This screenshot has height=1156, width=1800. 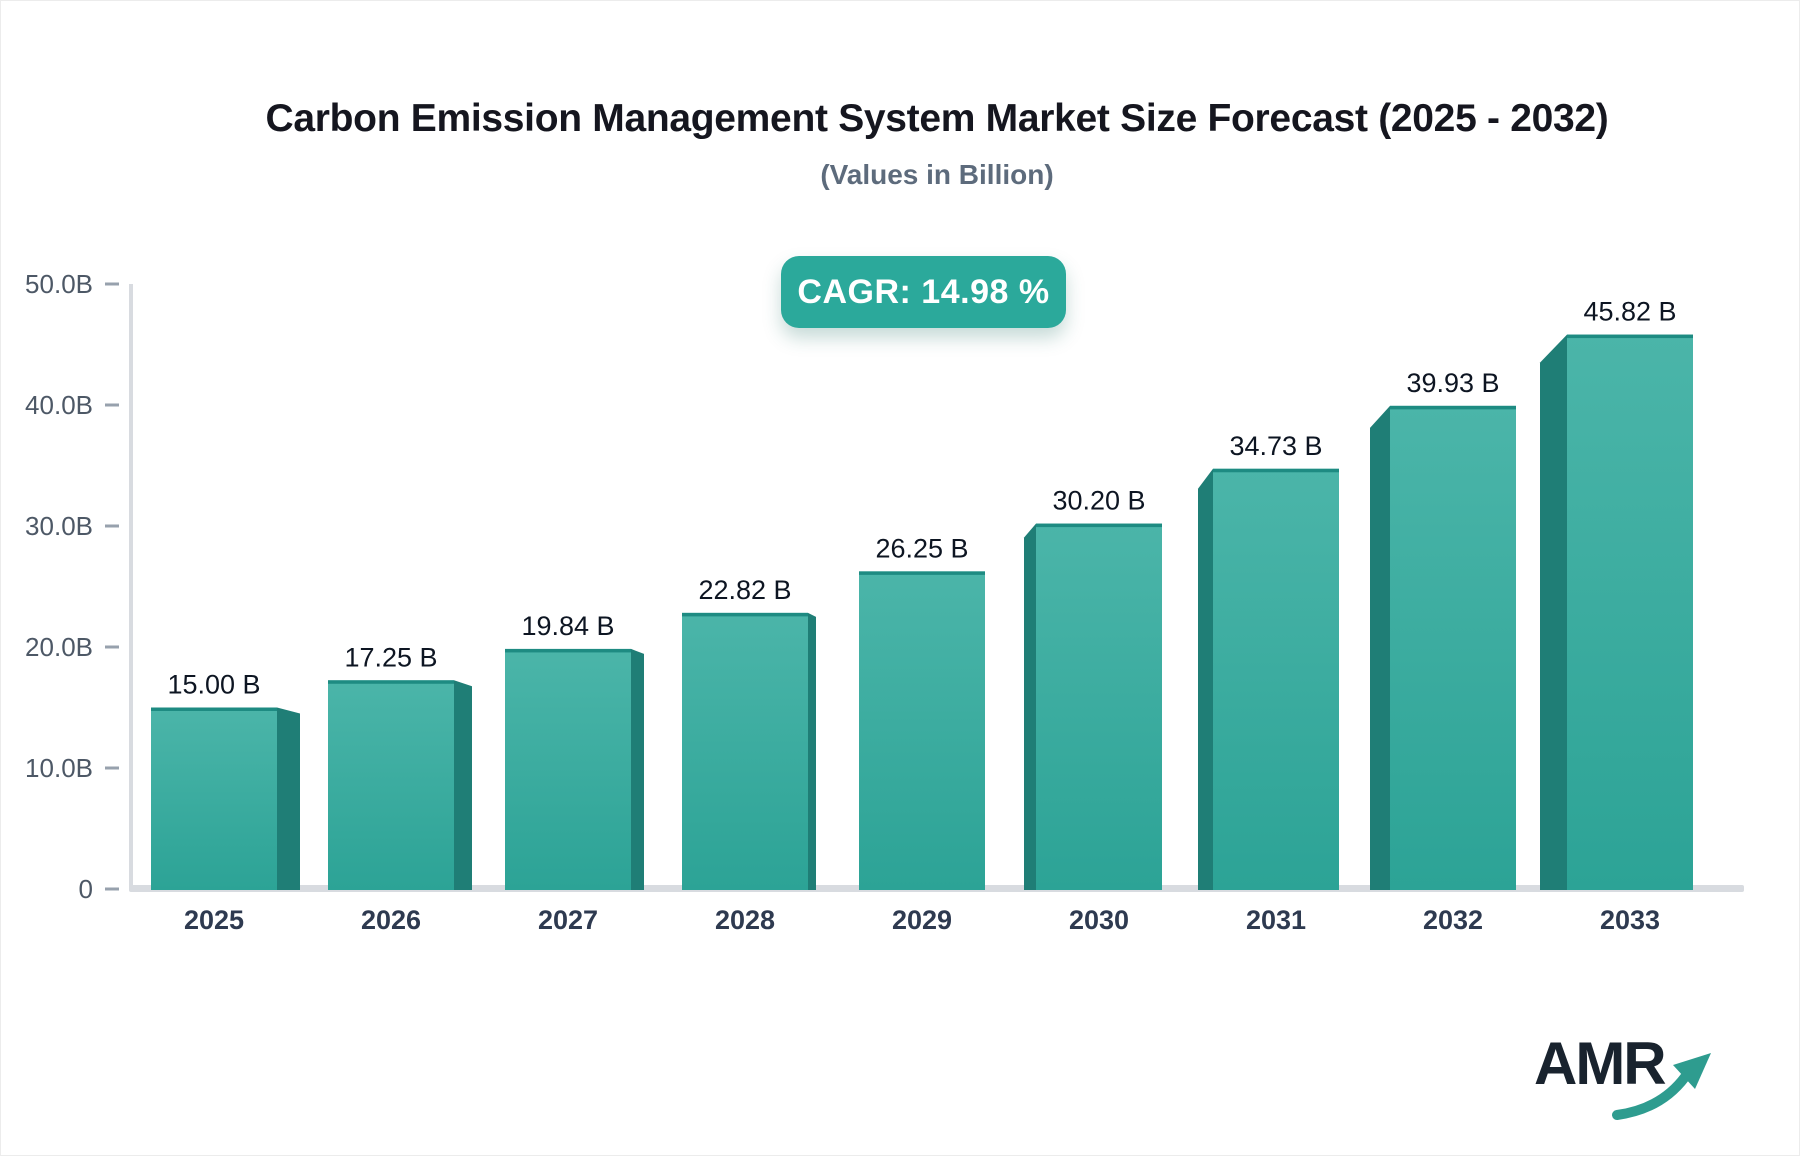 I want to click on y-axis-label-40: 40.0B, so click(x=59, y=405).